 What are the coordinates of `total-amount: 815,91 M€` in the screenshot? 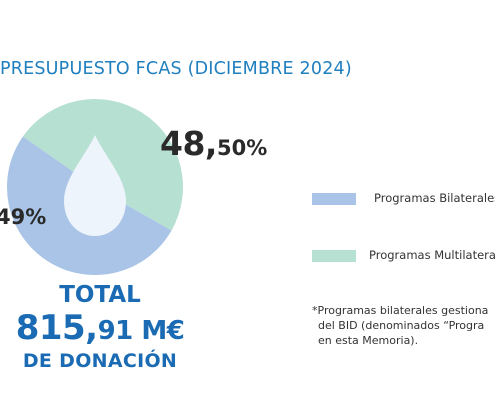 It's located at (100, 328).